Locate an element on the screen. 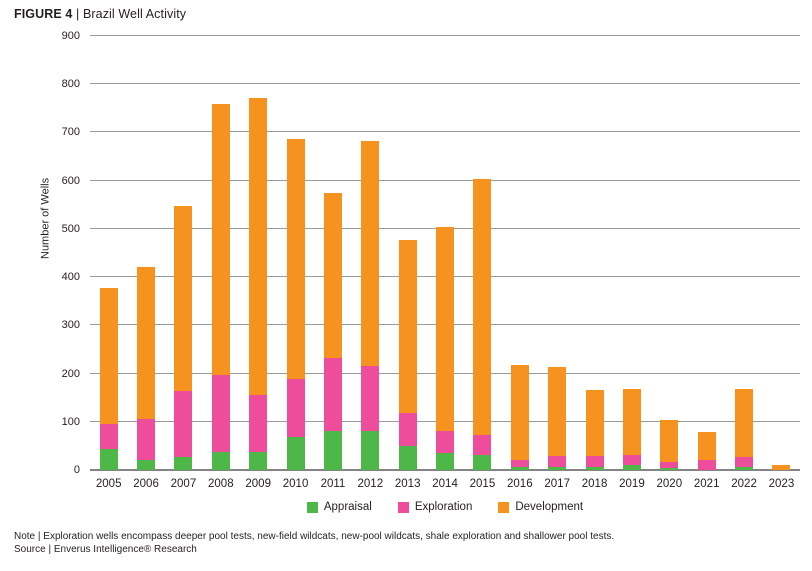 Image resolution: width=812 pixels, height=571 pixels. bar-segment-appraisal-2020 is located at coordinates (669, 469).